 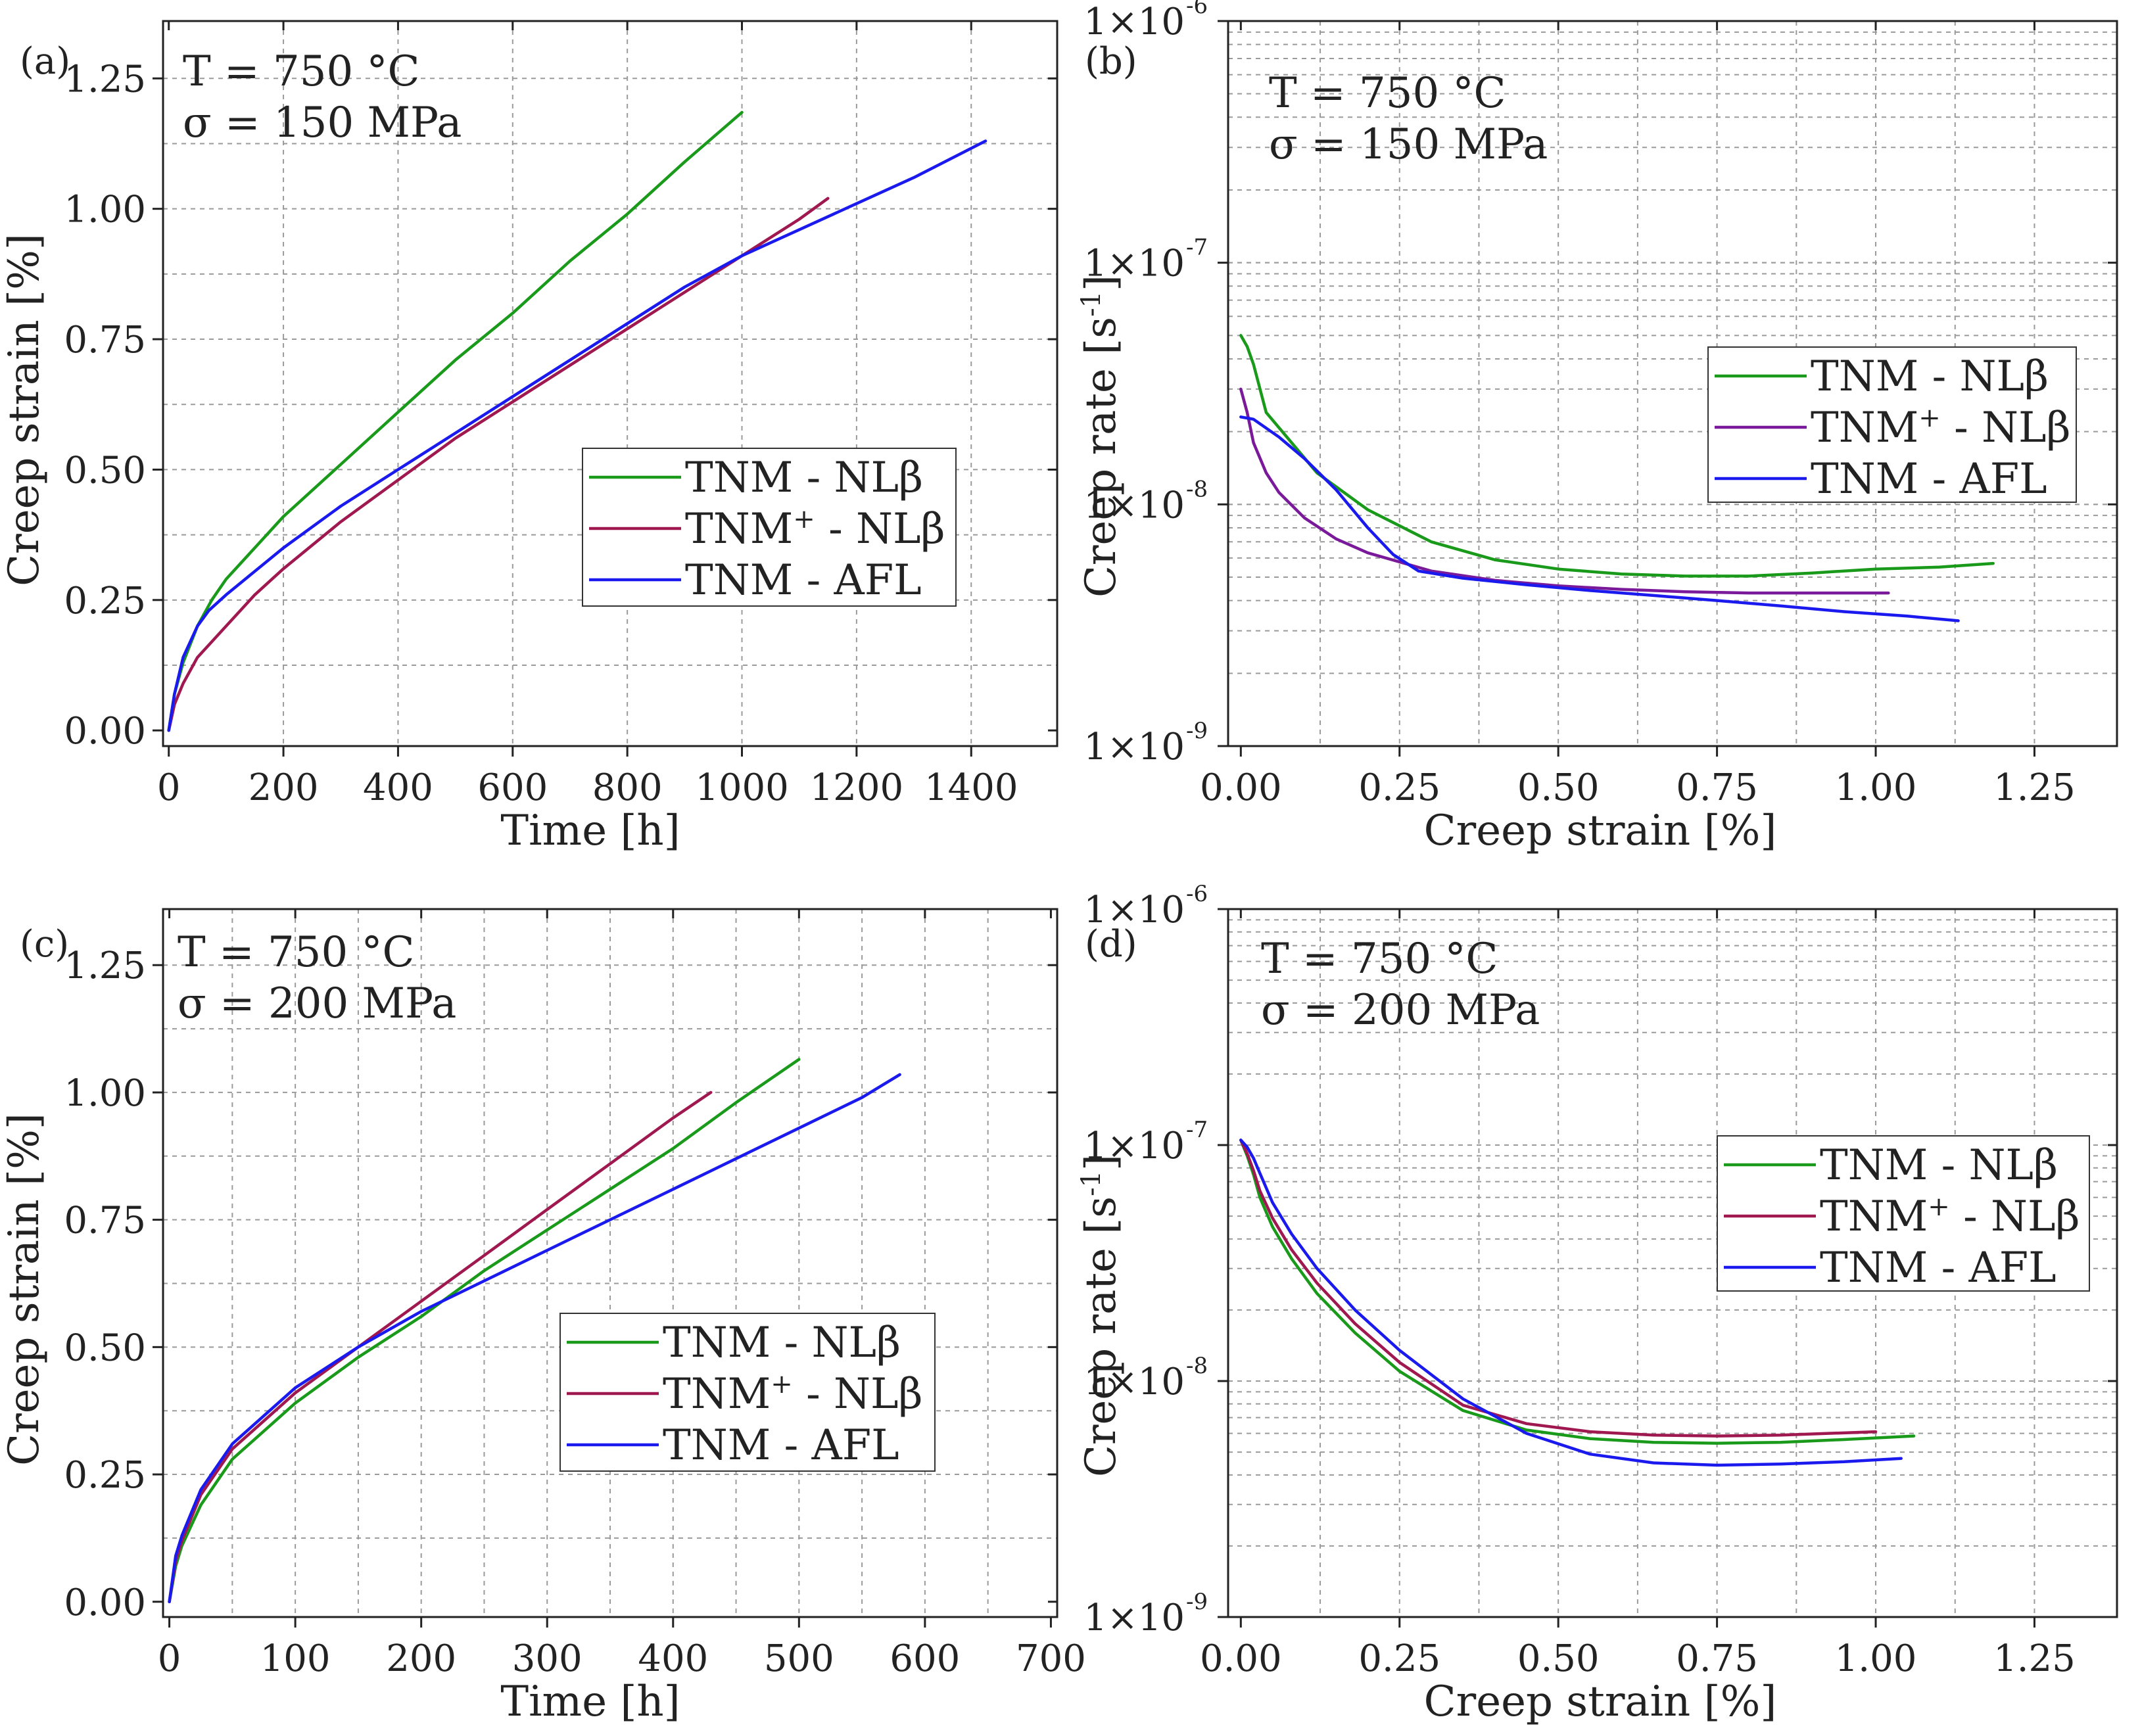 What do you see at coordinates (799, 1658) in the screenshot?
I see `x-tick-label: 500` at bounding box center [799, 1658].